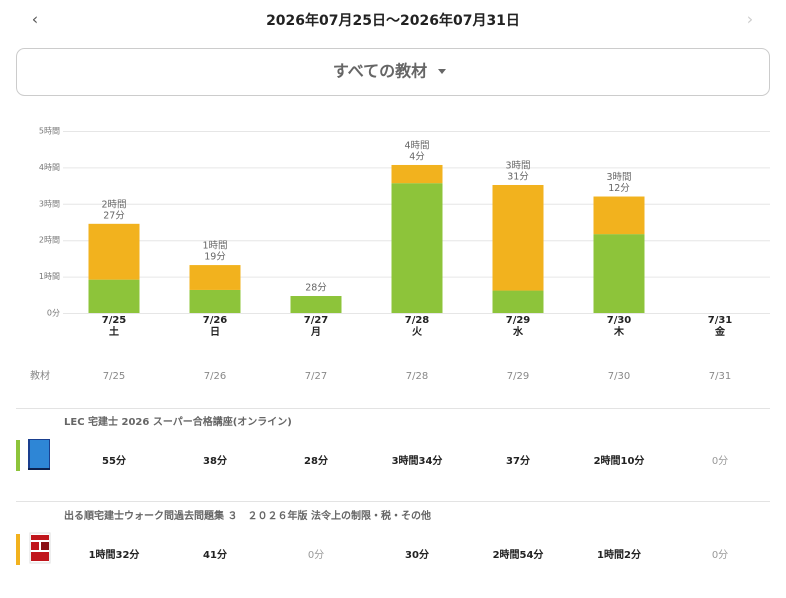 The image size is (786, 598). What do you see at coordinates (518, 176) in the screenshot?
I see `total-label: 31分` at bounding box center [518, 176].